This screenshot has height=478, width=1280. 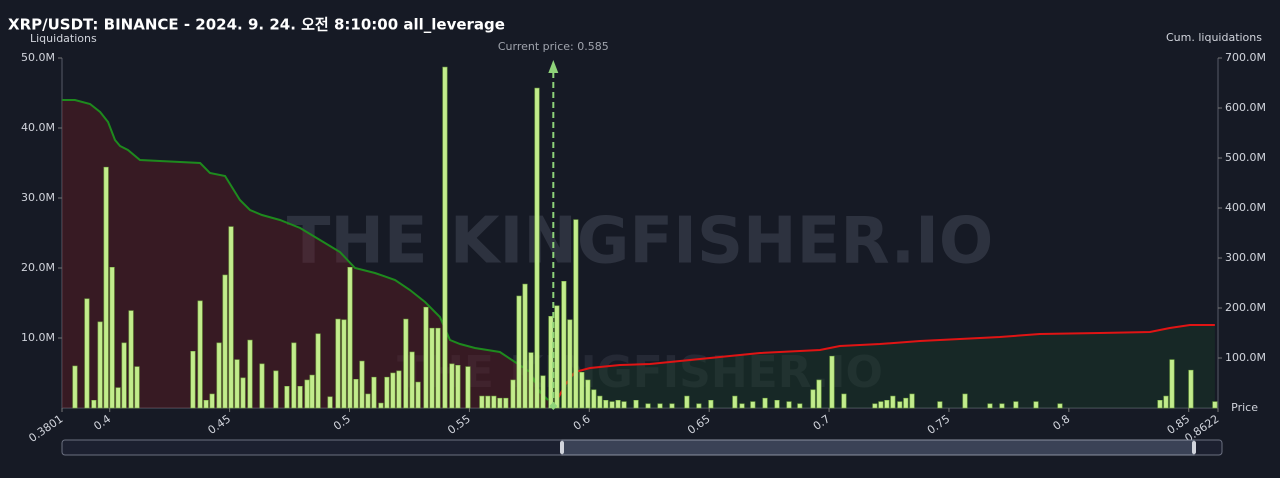 I want to click on navigator, so click(x=642, y=447).